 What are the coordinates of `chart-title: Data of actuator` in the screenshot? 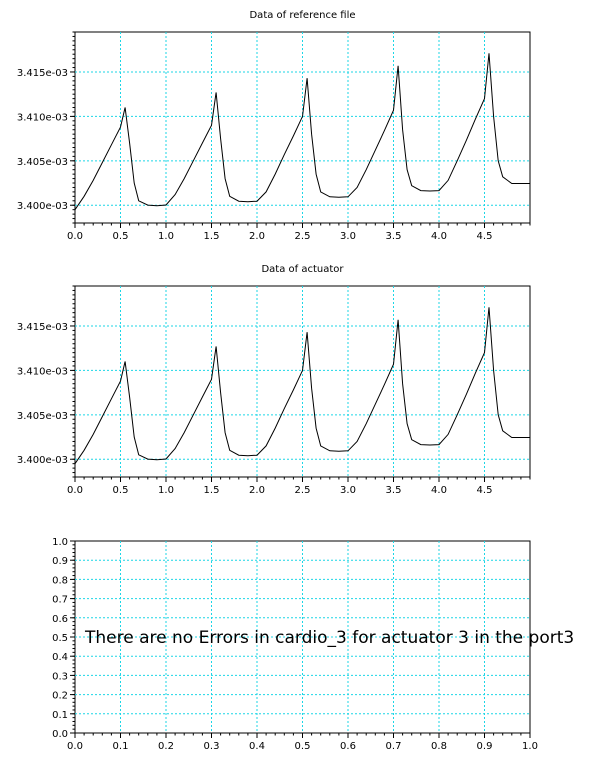 It's located at (302, 269).